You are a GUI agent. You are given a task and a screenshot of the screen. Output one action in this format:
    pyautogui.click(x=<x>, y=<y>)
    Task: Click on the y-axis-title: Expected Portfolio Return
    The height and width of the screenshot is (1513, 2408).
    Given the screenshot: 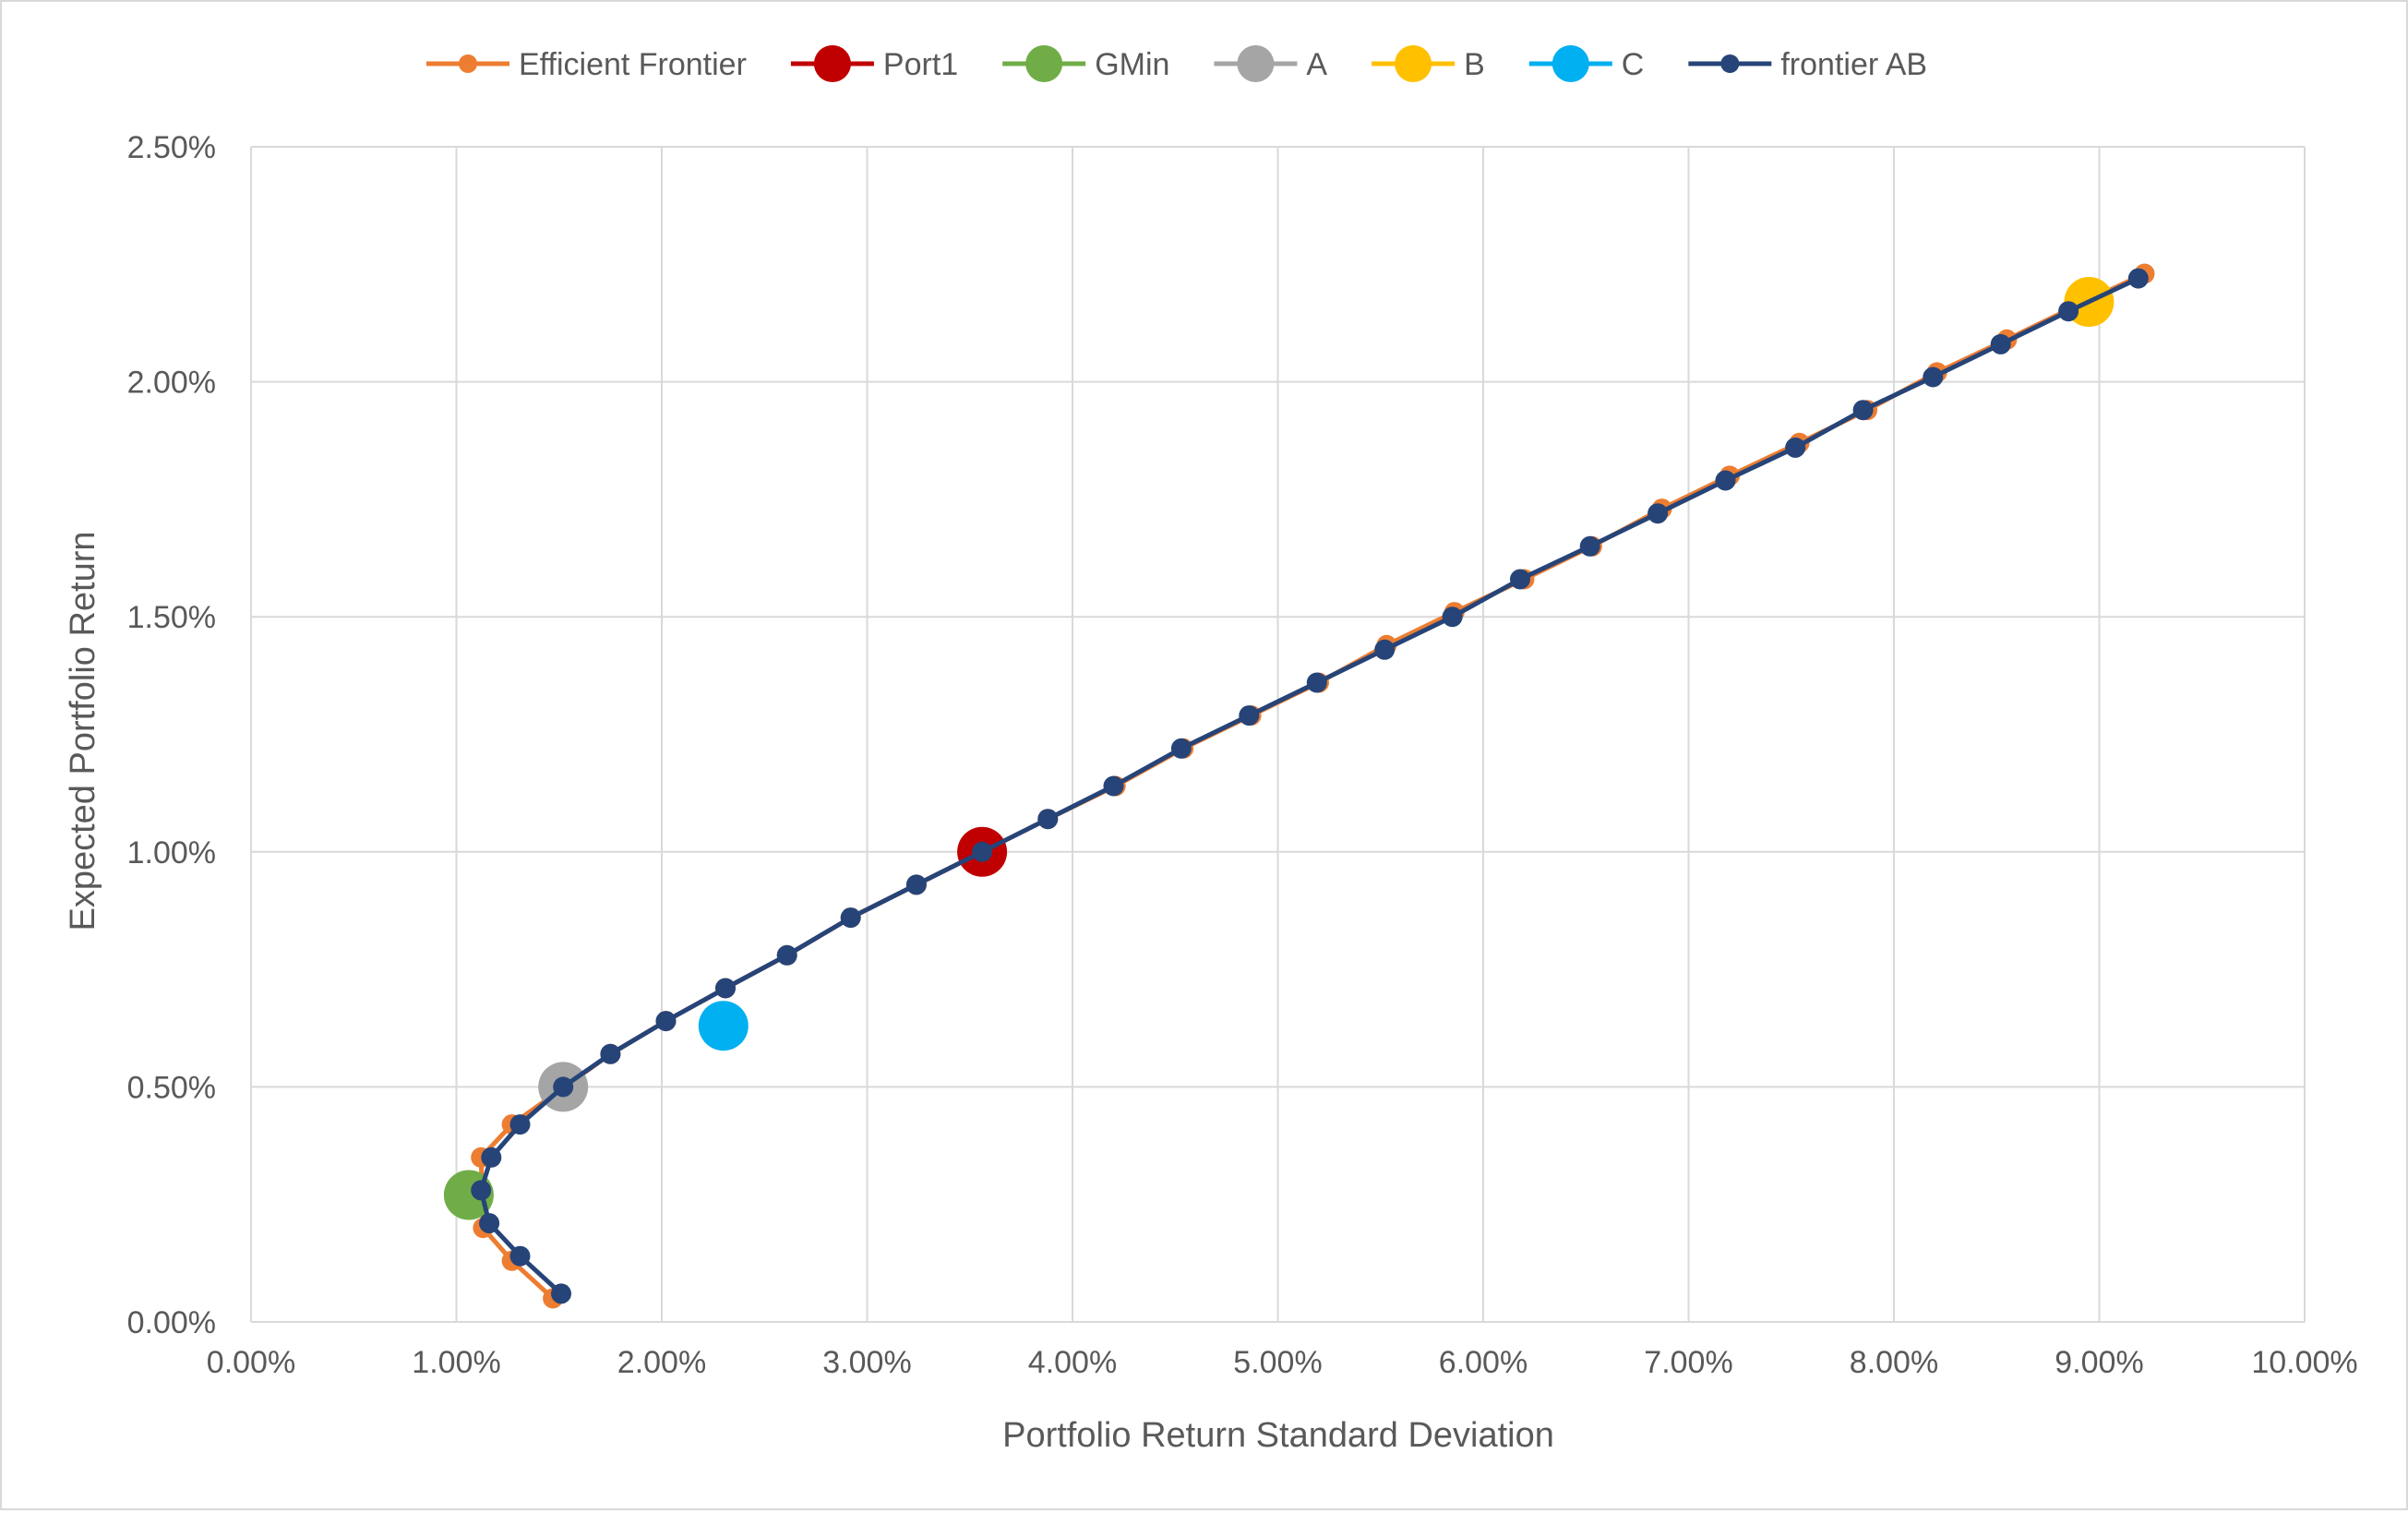 What is the action you would take?
    pyautogui.click(x=83, y=731)
    